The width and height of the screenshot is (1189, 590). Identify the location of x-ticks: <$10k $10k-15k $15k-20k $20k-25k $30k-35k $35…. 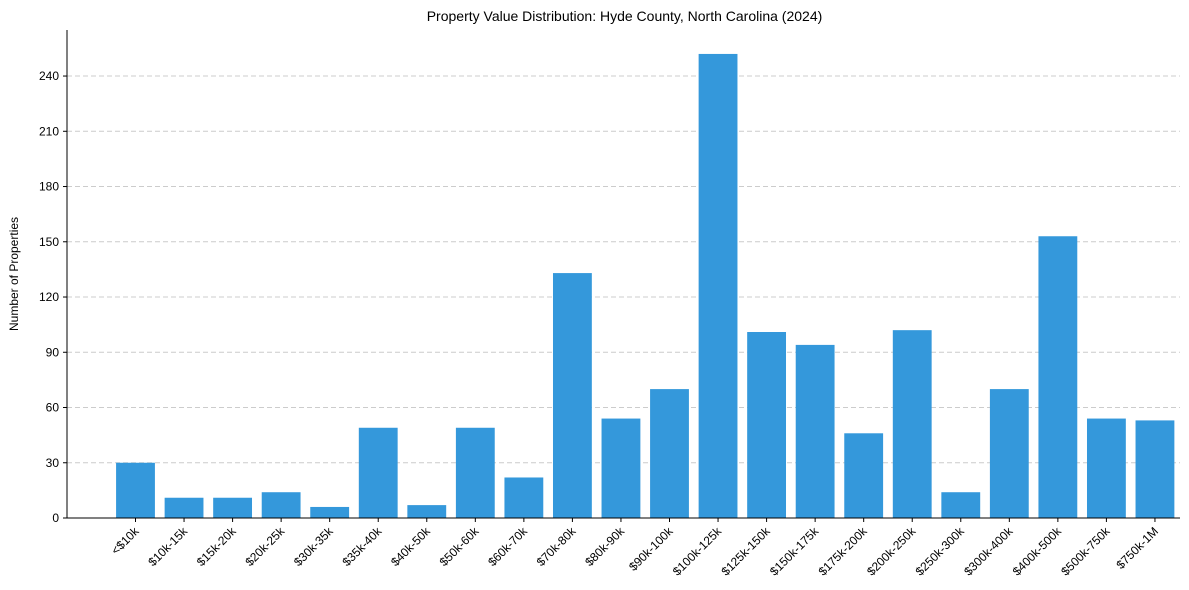
(634, 548).